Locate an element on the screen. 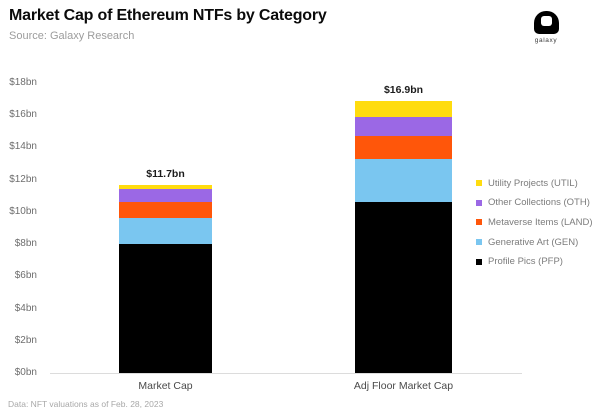  legend-label: Utility Projects (UTIL) is located at coordinates (533, 183).